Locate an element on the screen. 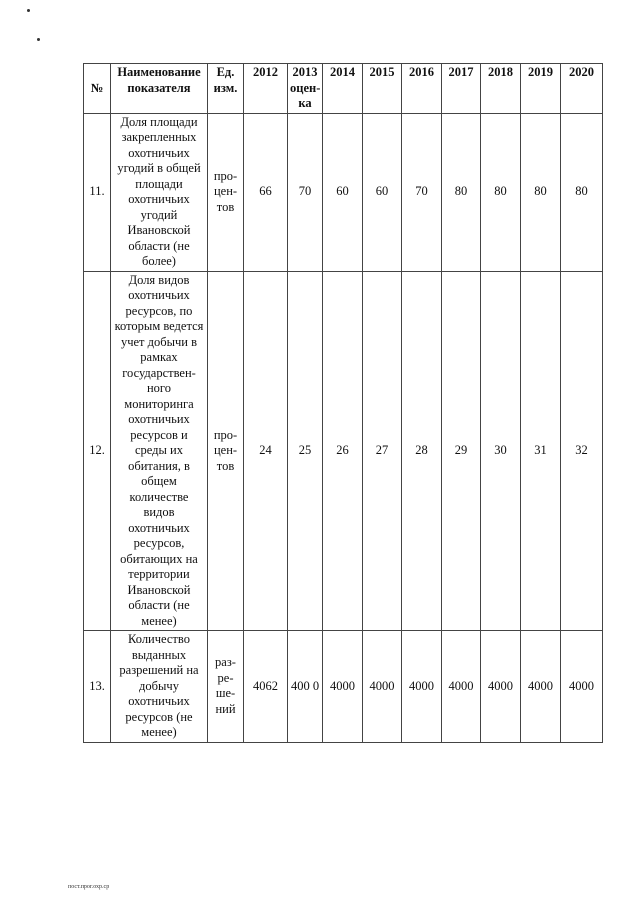 The height and width of the screenshot is (905, 640). value-cell: 24 is located at coordinates (265, 450).